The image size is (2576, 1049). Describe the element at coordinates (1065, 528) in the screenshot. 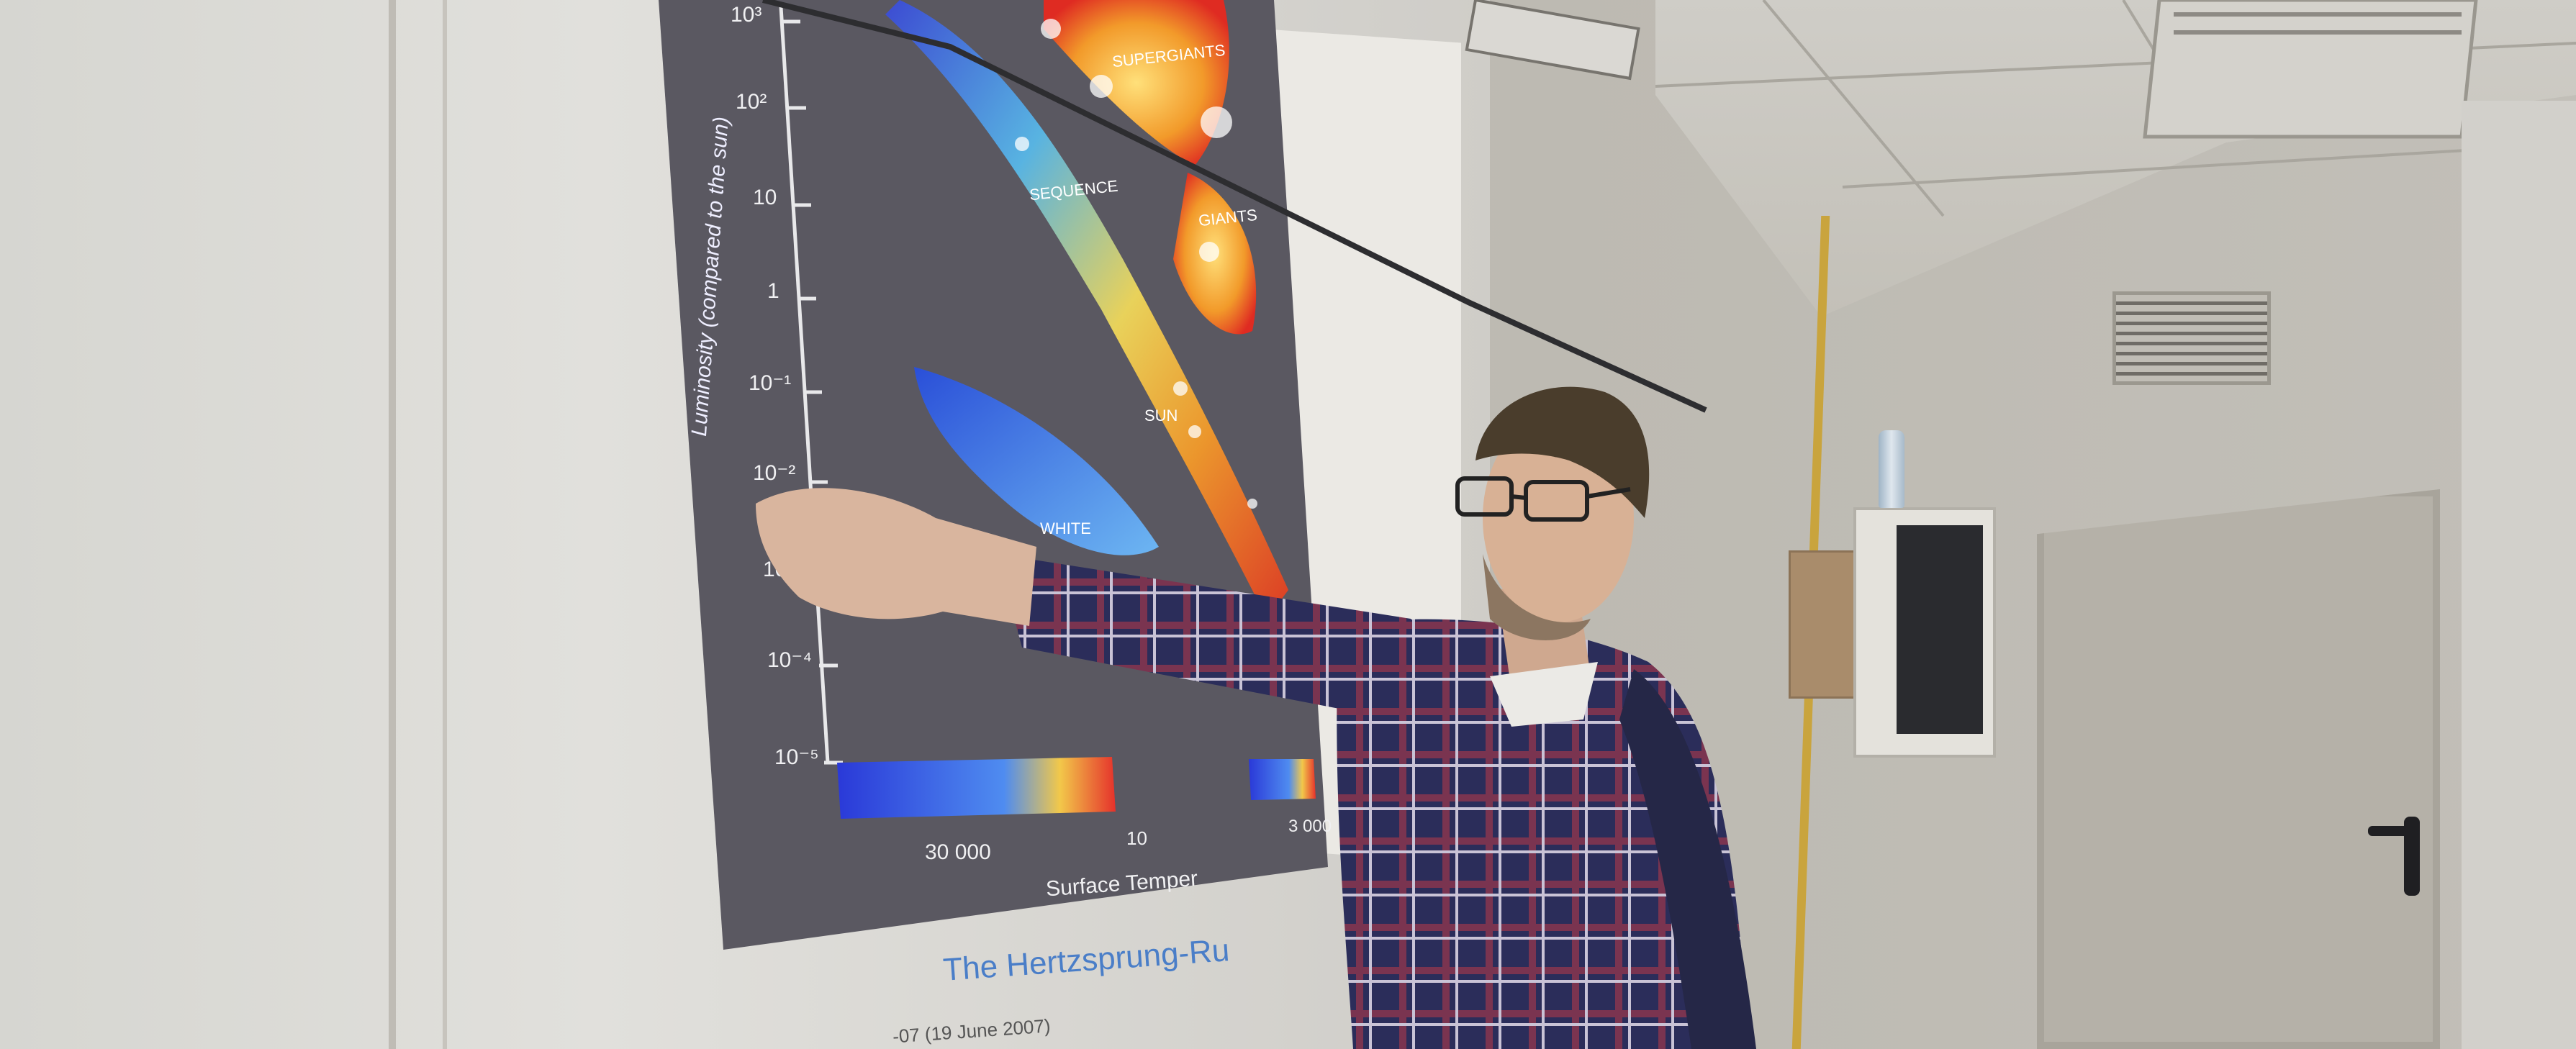

I see `region-white: WHITE` at that location.